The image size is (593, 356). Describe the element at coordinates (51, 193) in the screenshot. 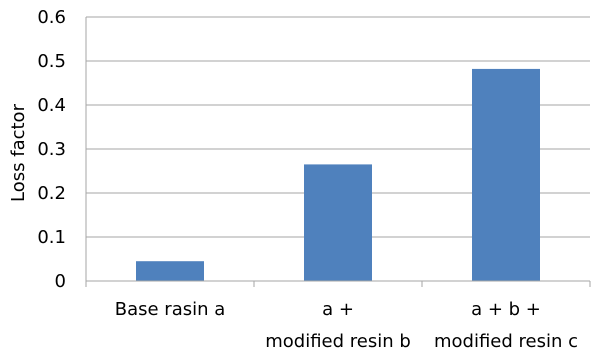

I see `y-tick-label: 0.2` at that location.